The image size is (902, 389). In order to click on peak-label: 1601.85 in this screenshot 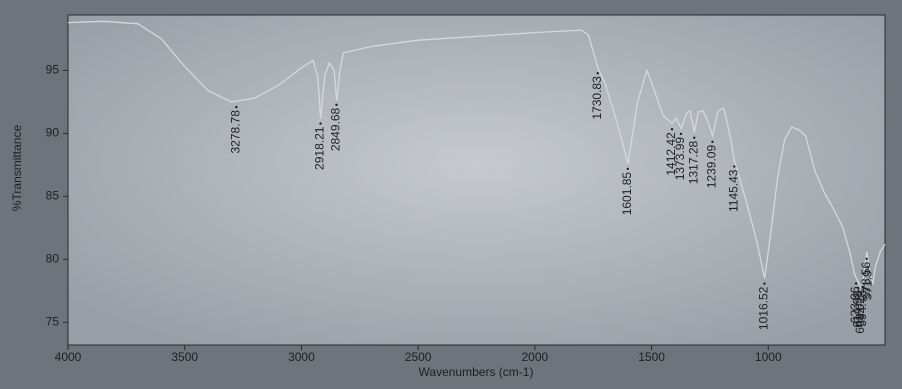, I will do `click(627, 194)`.